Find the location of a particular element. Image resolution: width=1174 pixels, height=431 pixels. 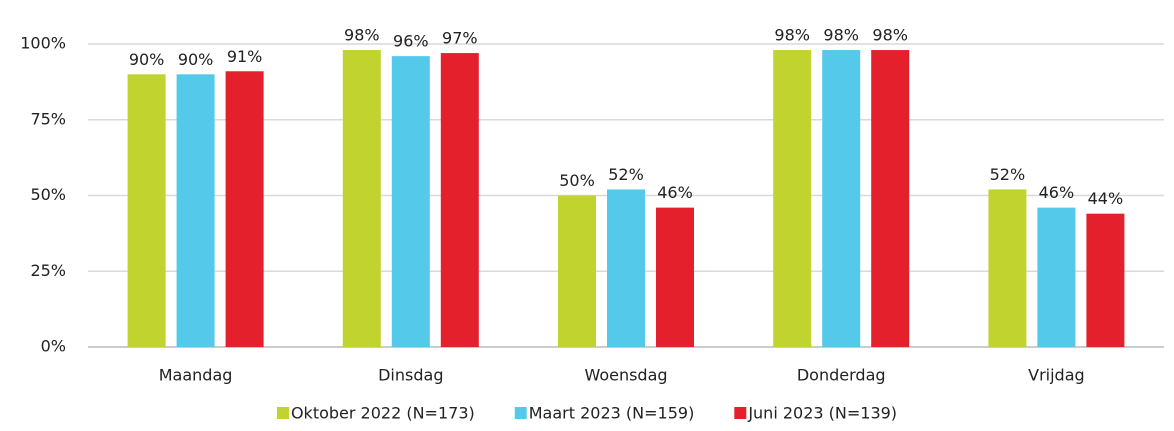

x-tick-label: Woensdag is located at coordinates (625, 375).